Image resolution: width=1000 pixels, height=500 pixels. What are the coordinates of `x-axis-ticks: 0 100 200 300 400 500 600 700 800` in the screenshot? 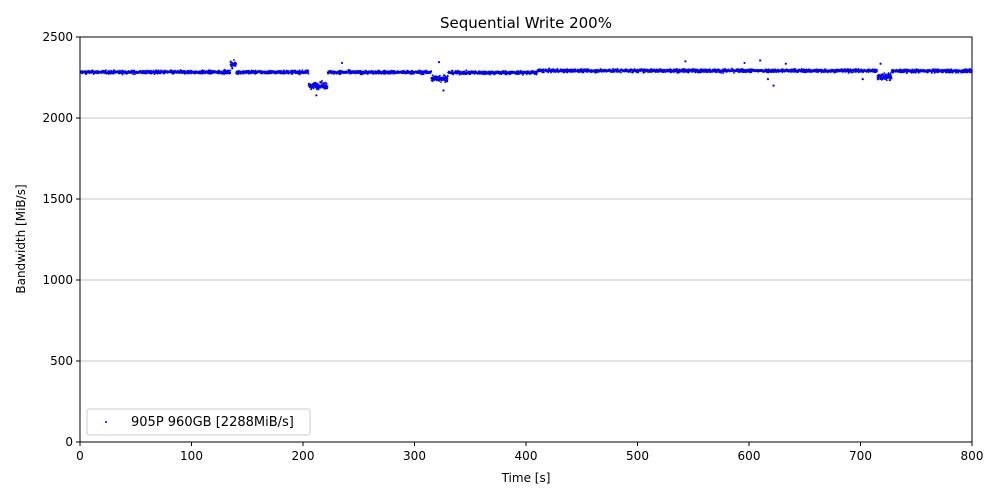 It's located at (529, 452).